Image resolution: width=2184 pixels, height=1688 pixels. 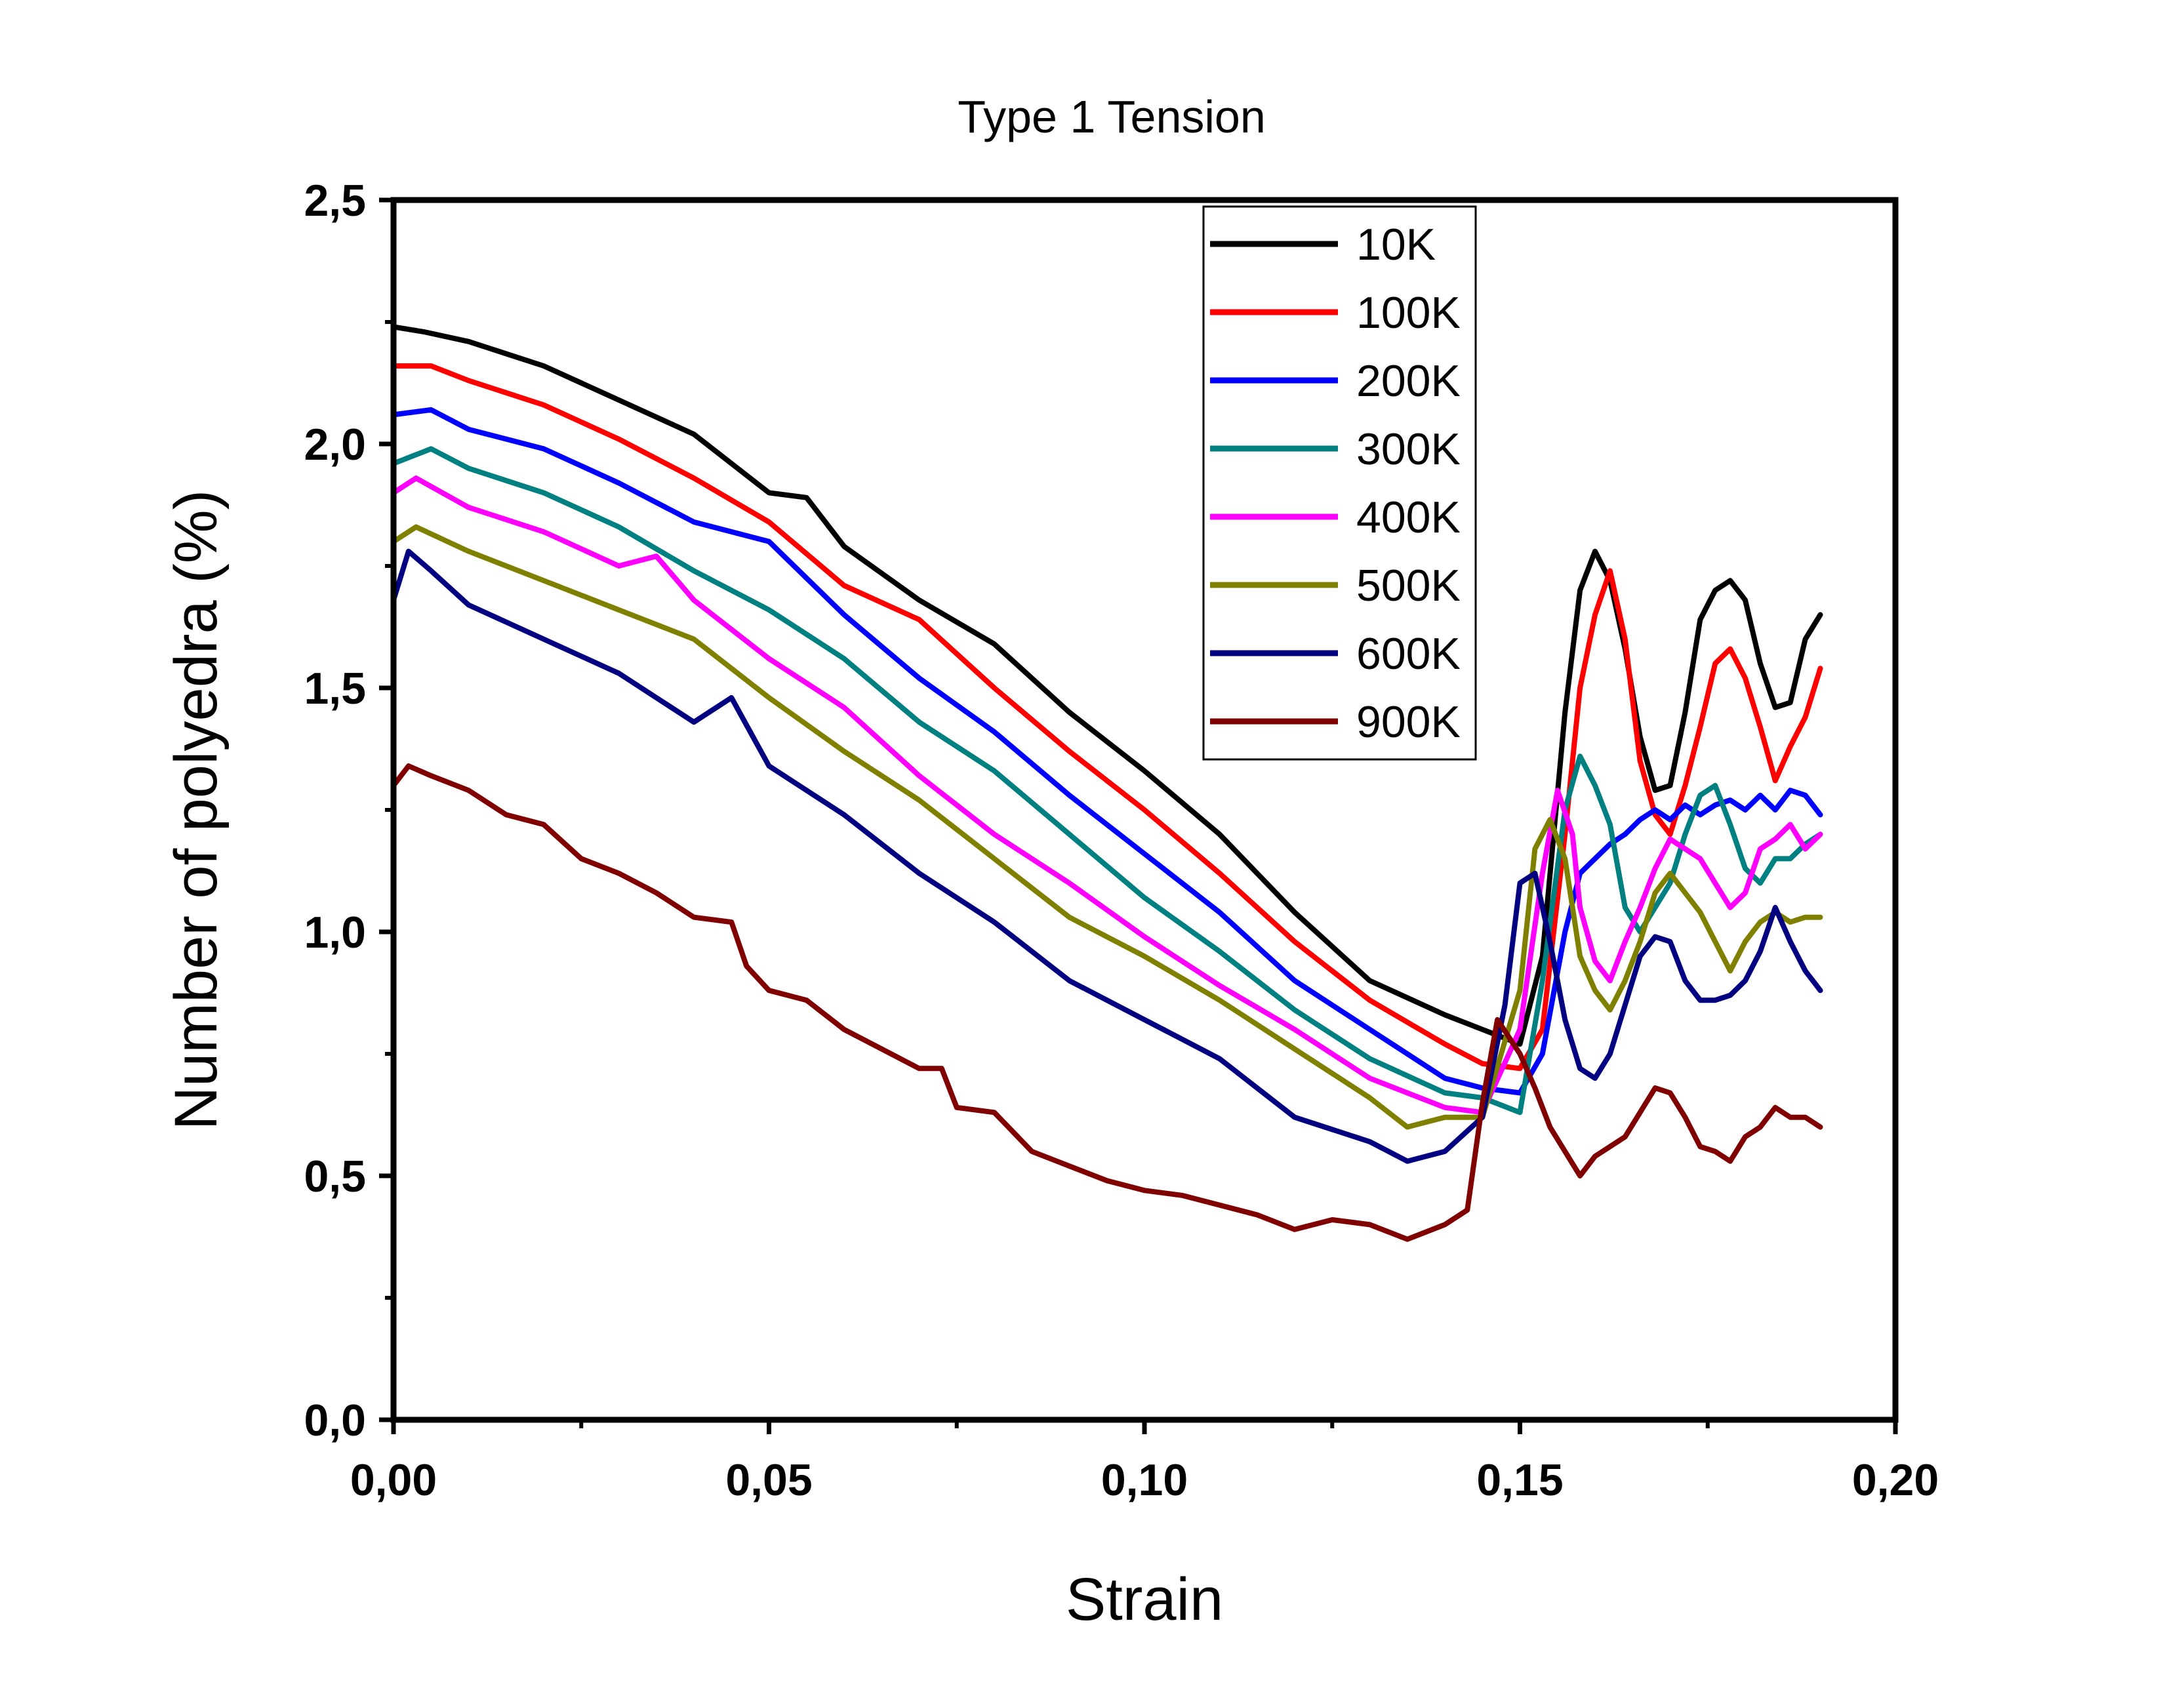 I want to click on y-tick-label: 0,5, so click(x=335, y=1176).